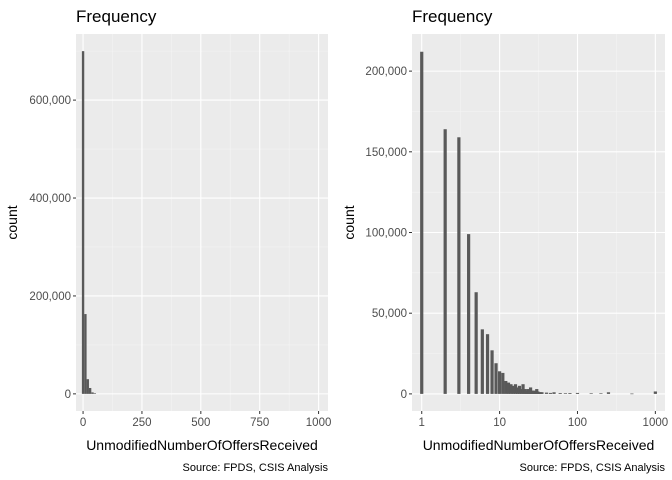 The image size is (672, 480). Describe the element at coordinates (200, 423) in the screenshot. I see `x-tick-label: 500` at that location.